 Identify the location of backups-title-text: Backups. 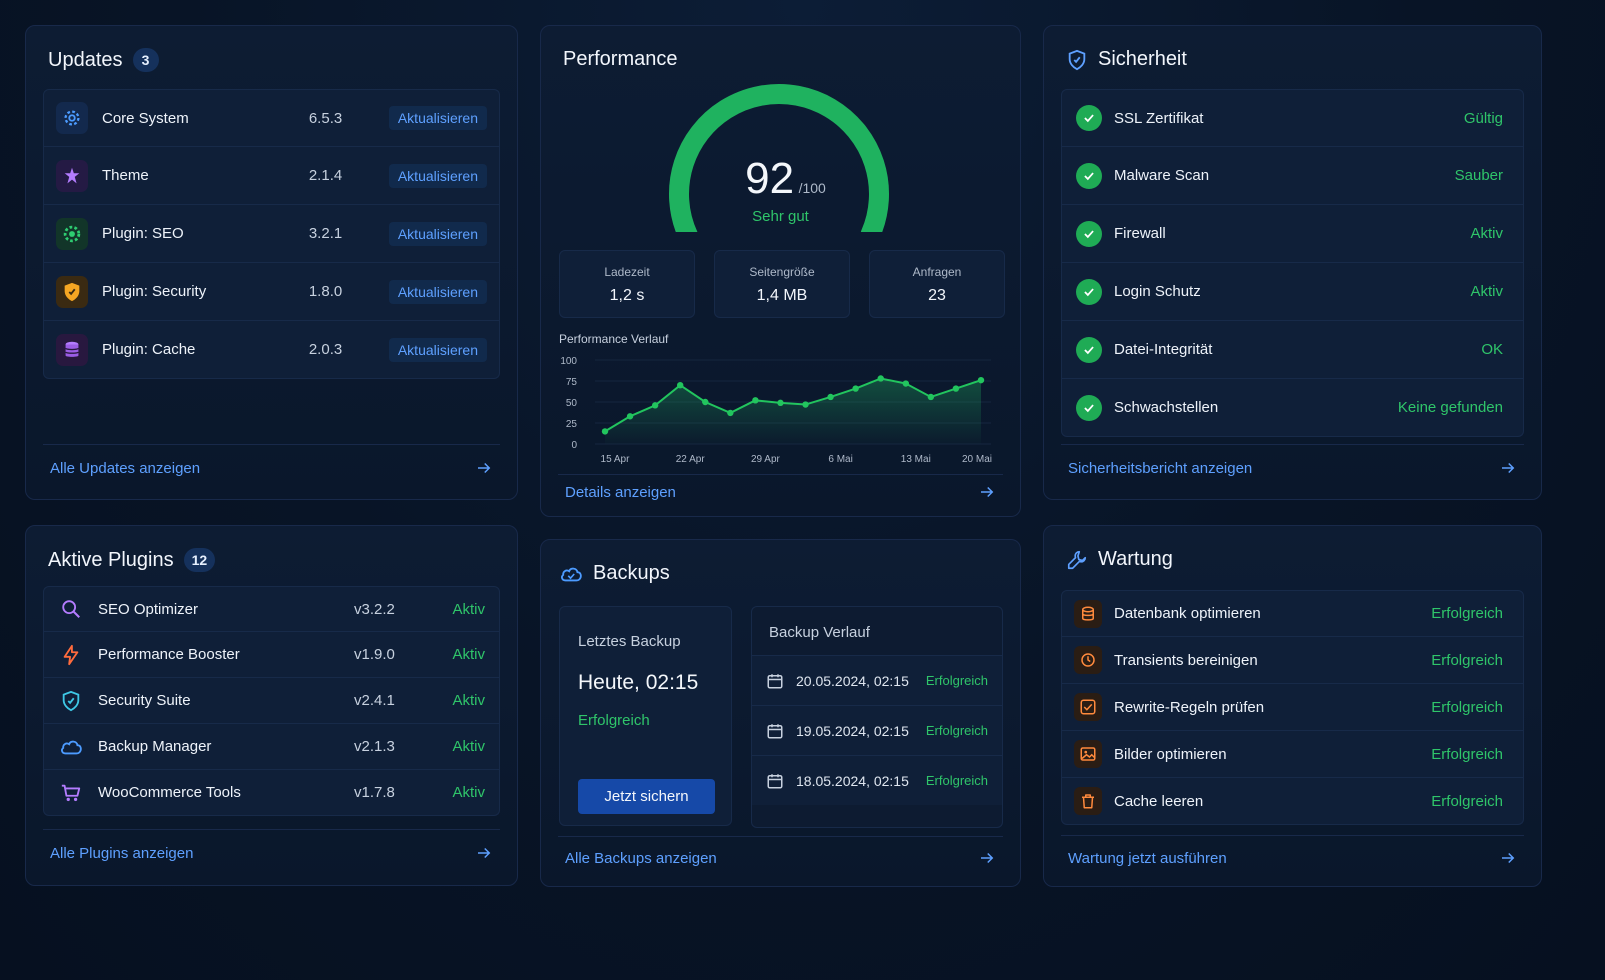
(631, 573).